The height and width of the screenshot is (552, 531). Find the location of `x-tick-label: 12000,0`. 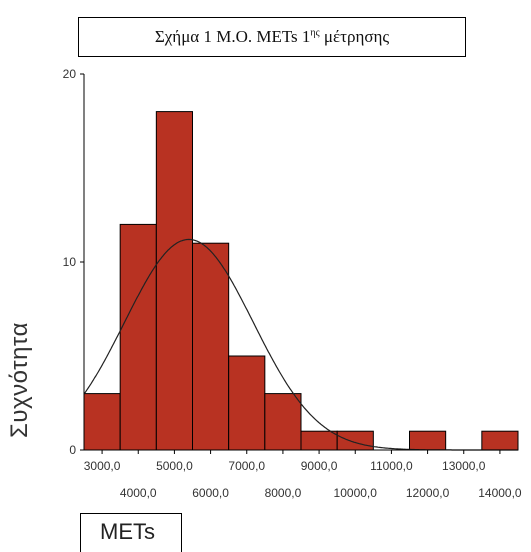

x-tick-label: 12000,0 is located at coordinates (428, 493).